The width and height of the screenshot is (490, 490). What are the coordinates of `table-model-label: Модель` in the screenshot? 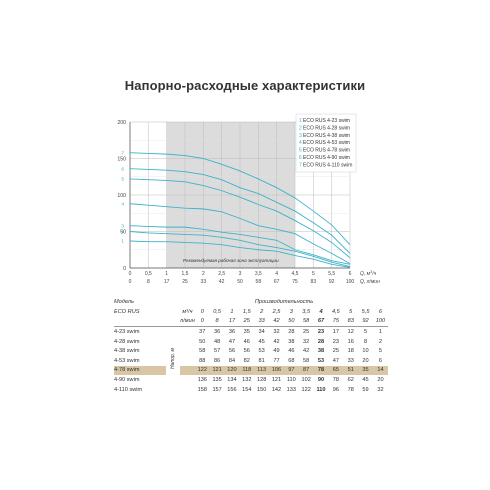 It's located at (124, 302).